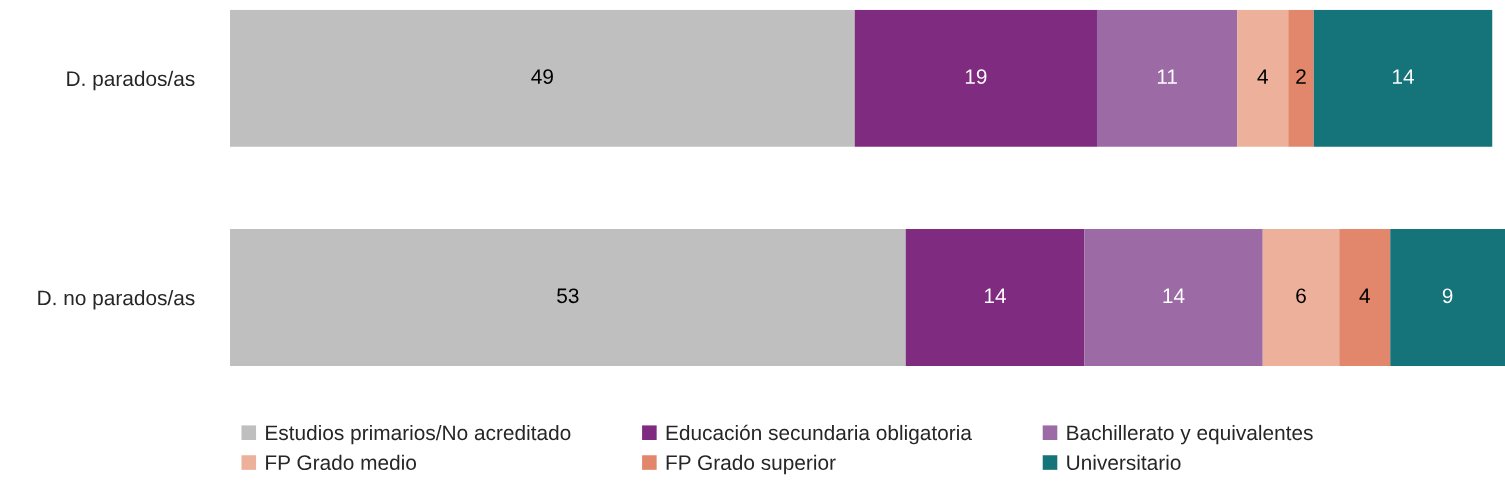 This screenshot has width=1505, height=492. I want to click on data-label: 6, so click(1301, 296).